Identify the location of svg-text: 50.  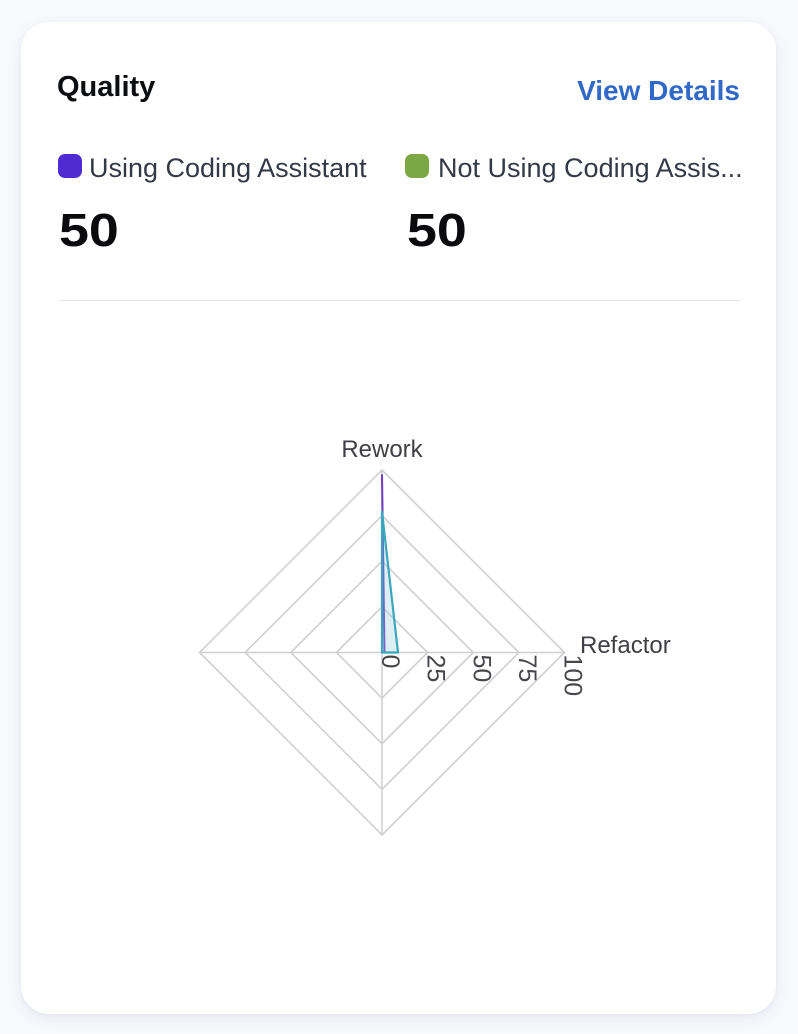
(481, 669).